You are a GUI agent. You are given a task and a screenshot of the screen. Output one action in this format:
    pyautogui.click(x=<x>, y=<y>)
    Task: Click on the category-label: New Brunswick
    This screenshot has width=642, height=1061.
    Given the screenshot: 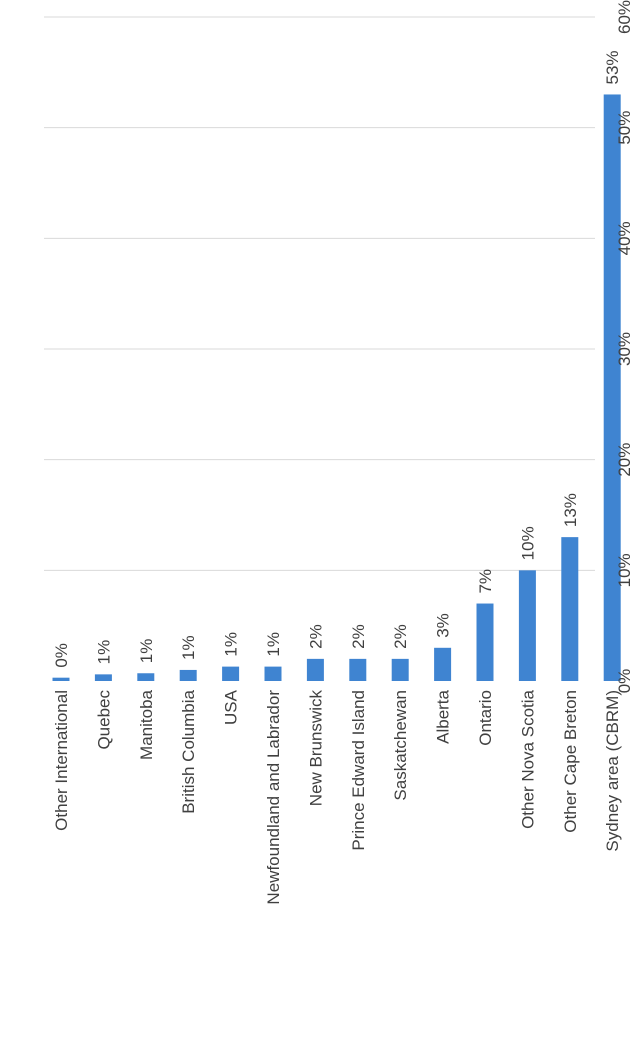 What is the action you would take?
    pyautogui.click(x=315, y=748)
    